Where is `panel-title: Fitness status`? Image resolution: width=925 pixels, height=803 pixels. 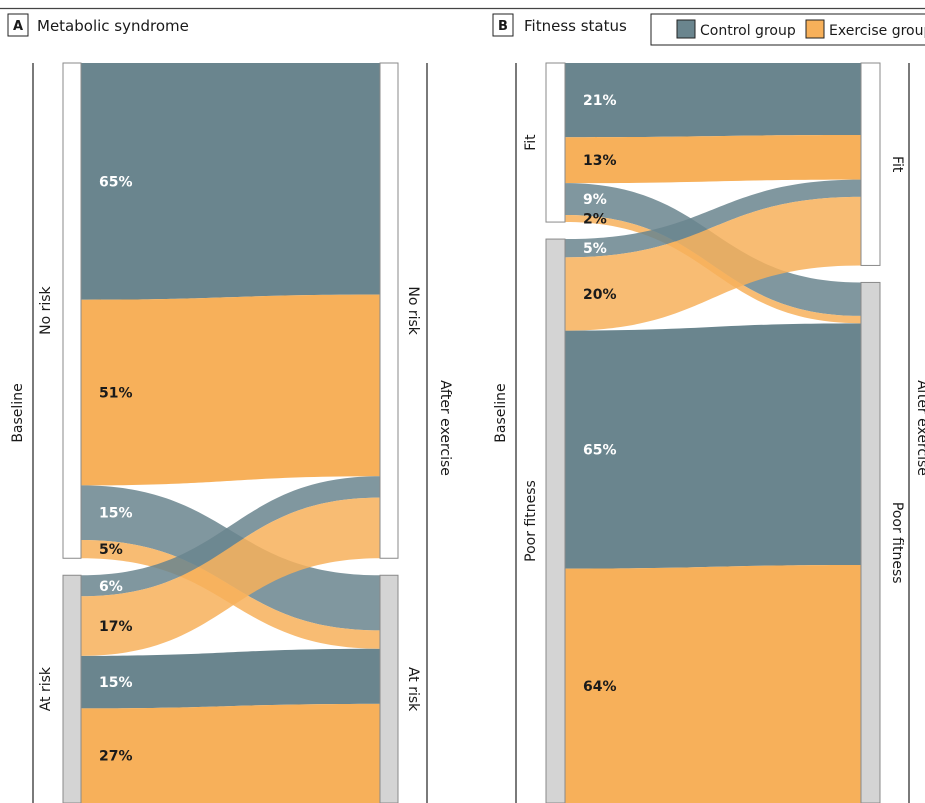 panel-title: Fitness status is located at coordinates (575, 26).